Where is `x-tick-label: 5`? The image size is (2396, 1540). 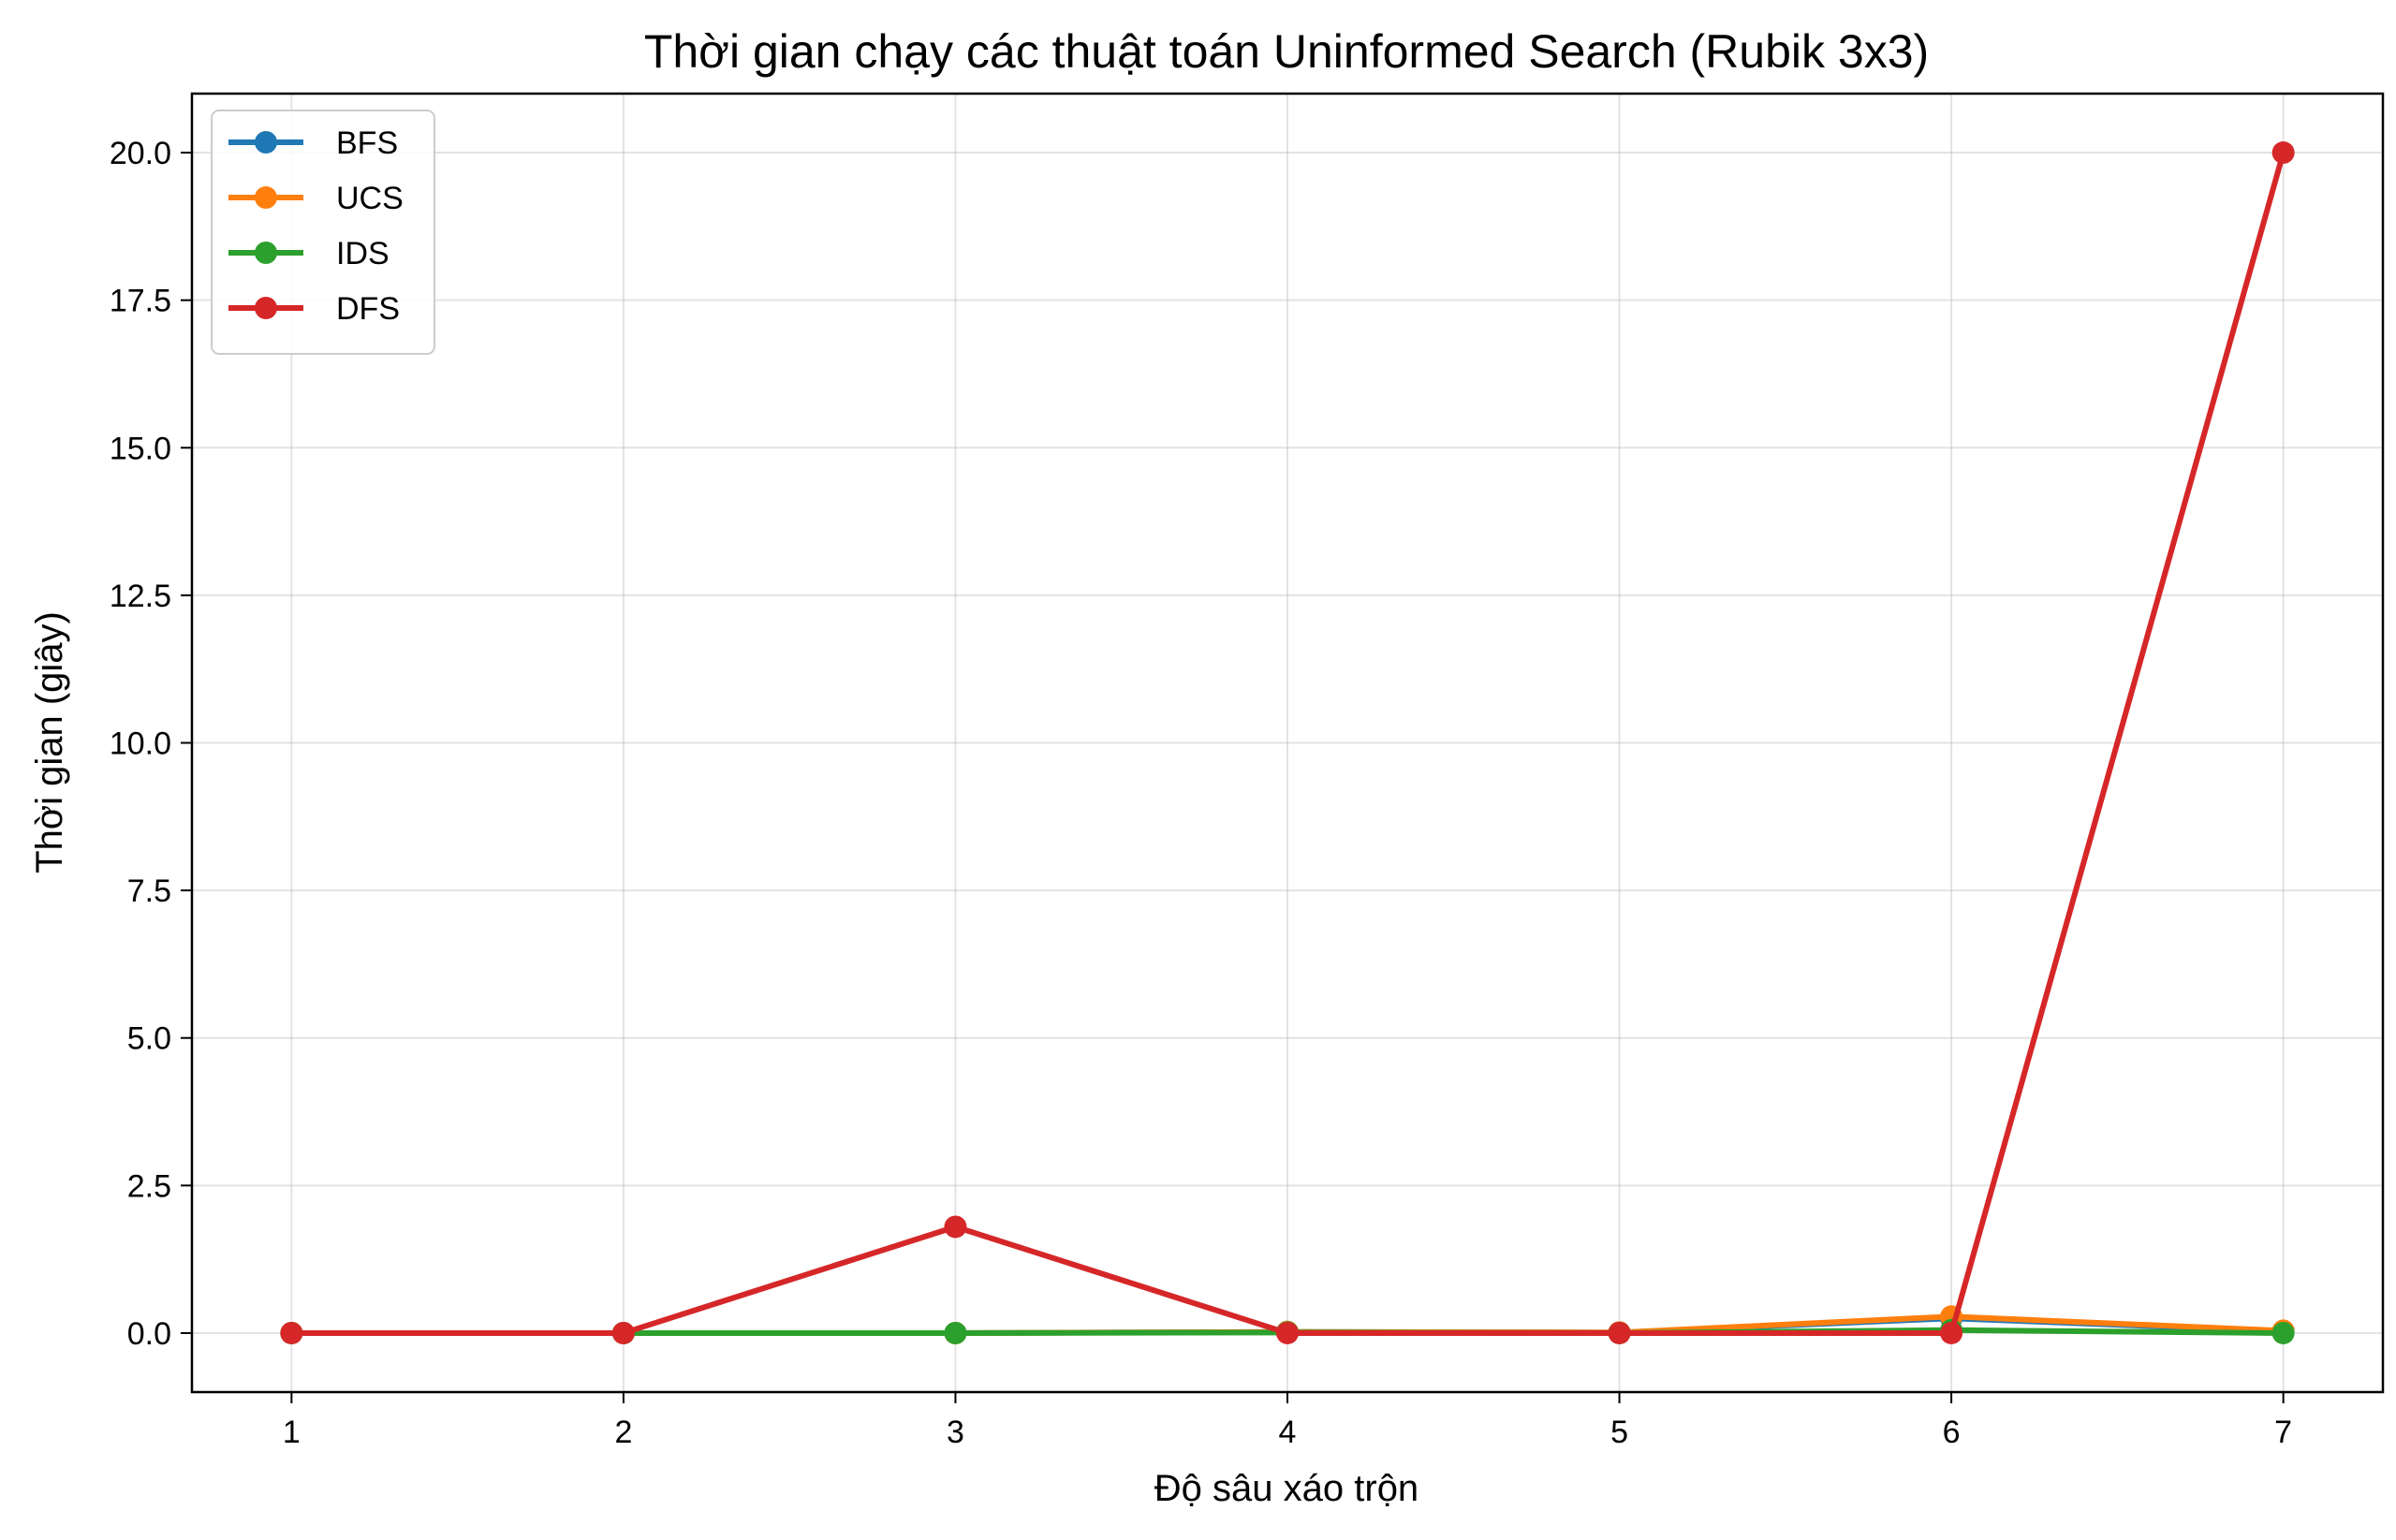
x-tick-label: 5 is located at coordinates (1619, 1432).